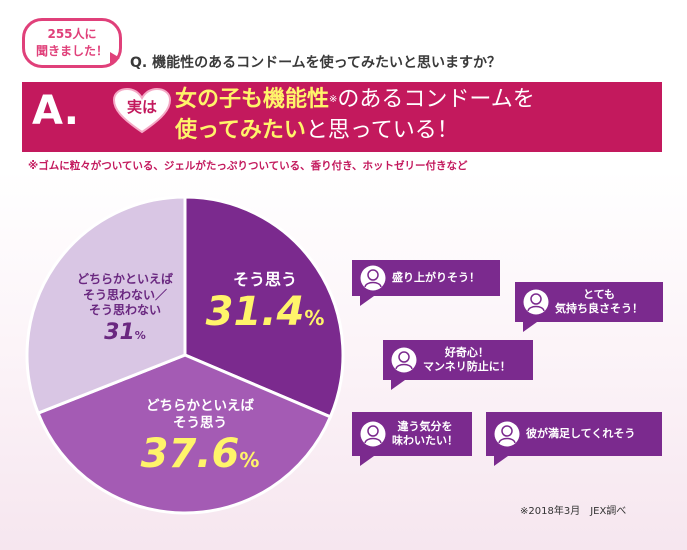  What do you see at coordinates (599, 294) in the screenshot?
I see `comment-2-line1: とても` at bounding box center [599, 294].